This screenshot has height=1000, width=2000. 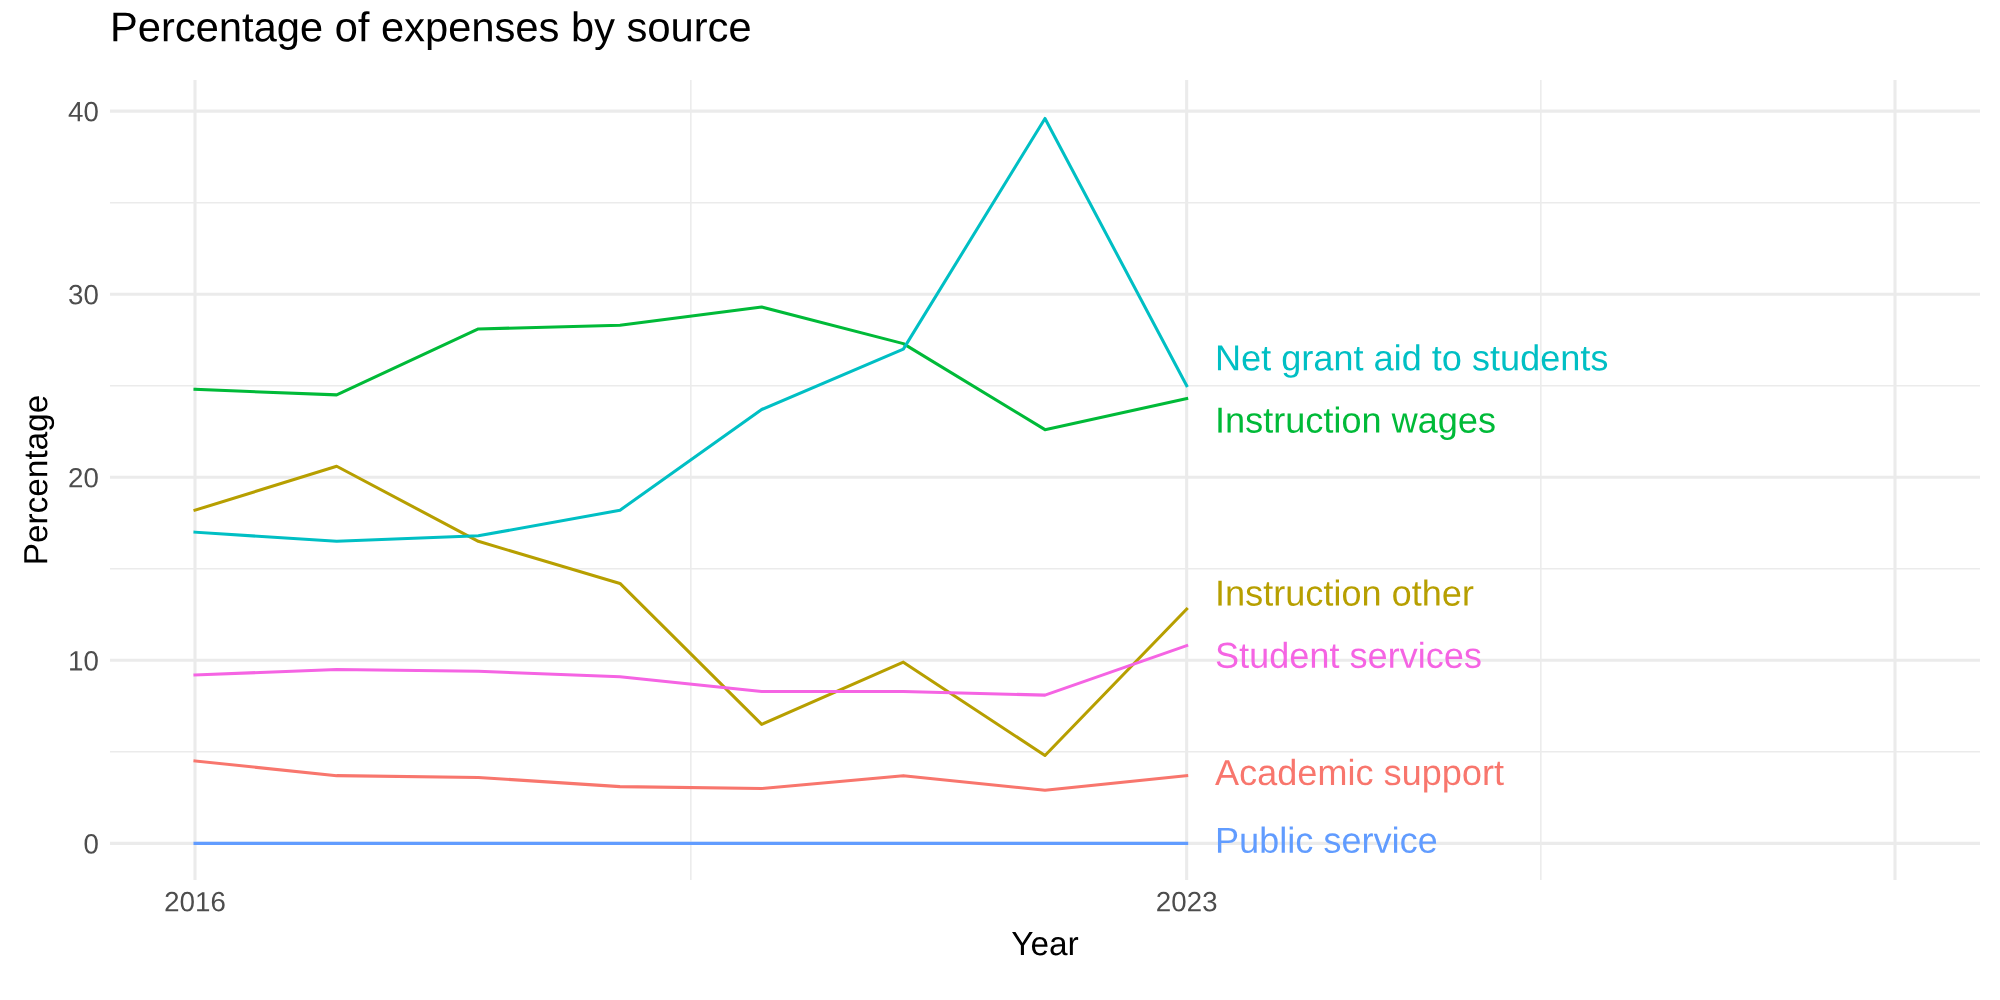 What do you see at coordinates (1187, 901) in the screenshot?
I see `x-tick-label: 2023` at bounding box center [1187, 901].